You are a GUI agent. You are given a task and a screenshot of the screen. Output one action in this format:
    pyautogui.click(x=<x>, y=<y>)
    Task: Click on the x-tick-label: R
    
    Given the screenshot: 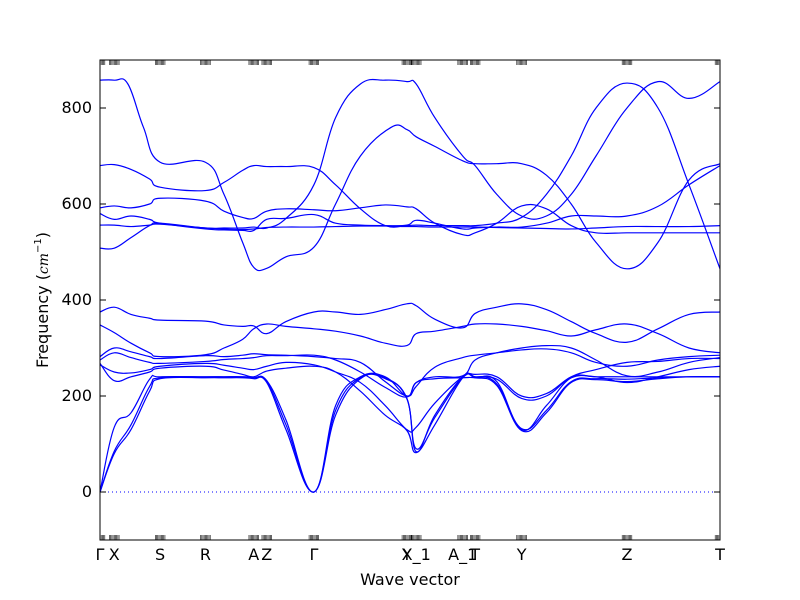 What is the action you would take?
    pyautogui.click(x=205, y=554)
    